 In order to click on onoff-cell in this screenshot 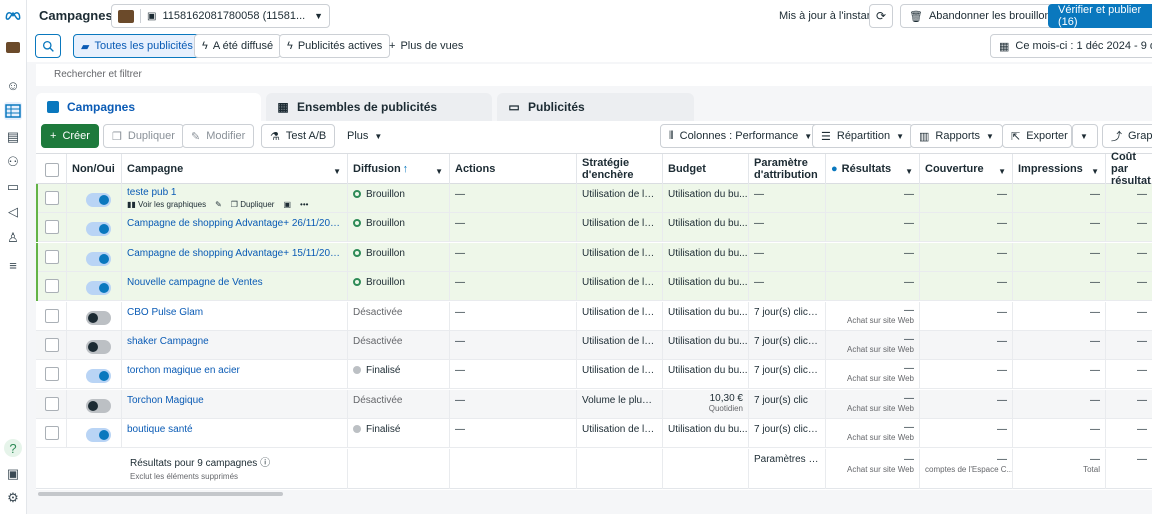, I will do `click(94, 287)`.